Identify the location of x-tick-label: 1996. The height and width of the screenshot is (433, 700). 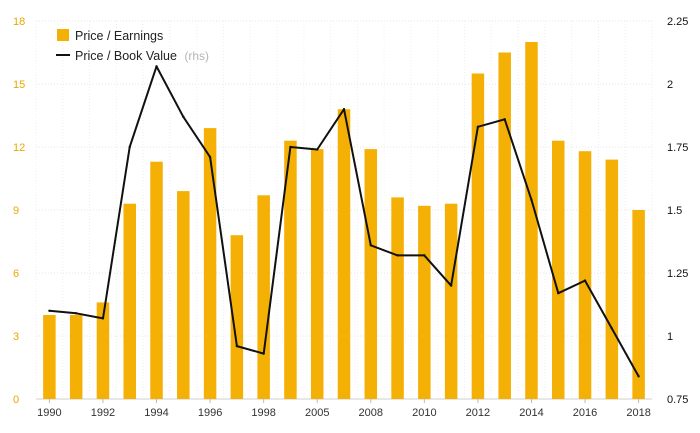
(210, 413).